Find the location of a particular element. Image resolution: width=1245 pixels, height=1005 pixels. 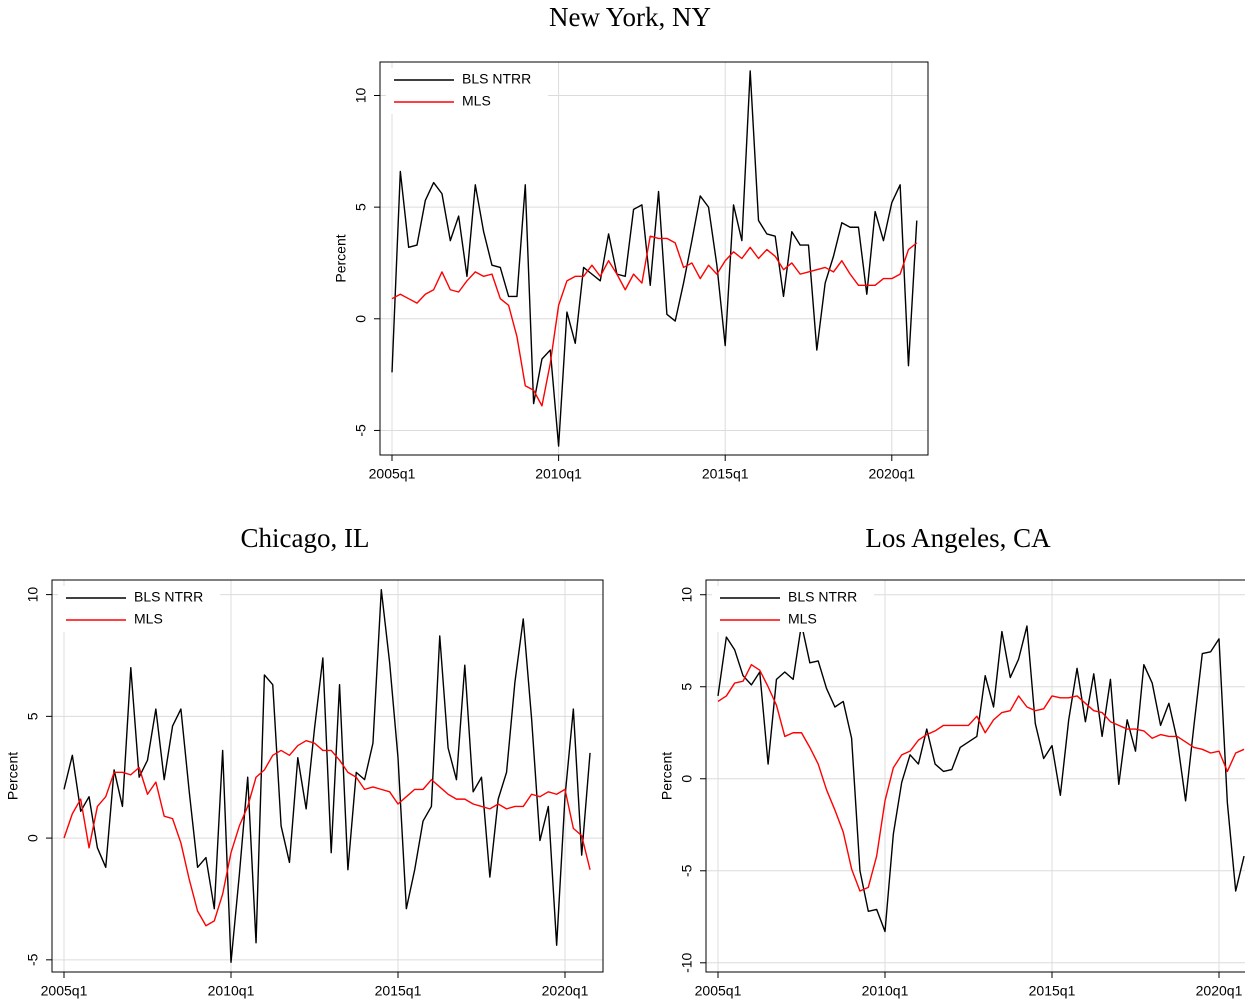

chart-title: Chicago, IL is located at coordinates (305, 538).